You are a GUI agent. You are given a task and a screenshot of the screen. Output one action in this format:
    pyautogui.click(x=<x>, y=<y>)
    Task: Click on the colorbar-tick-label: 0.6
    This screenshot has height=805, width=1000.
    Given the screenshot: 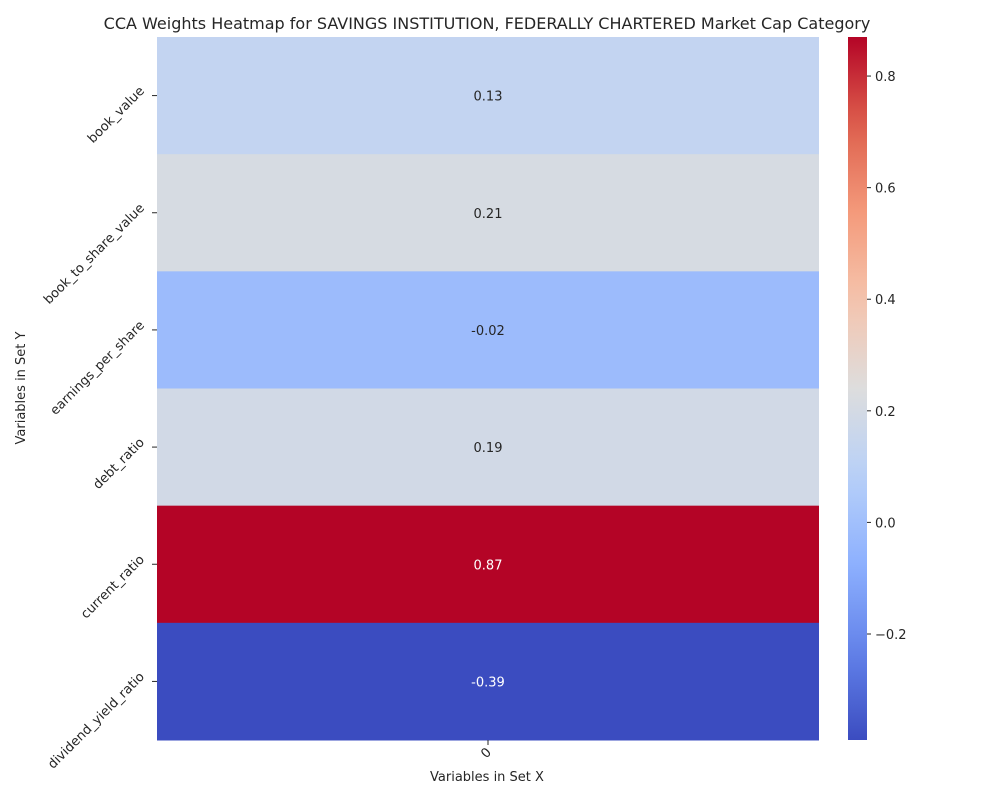 What is the action you would take?
    pyautogui.click(x=885, y=189)
    